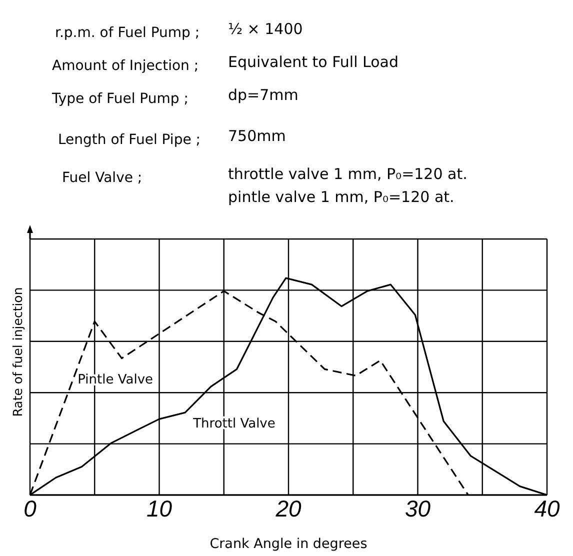  I want to click on x-tick-label: 40, so click(547, 508).